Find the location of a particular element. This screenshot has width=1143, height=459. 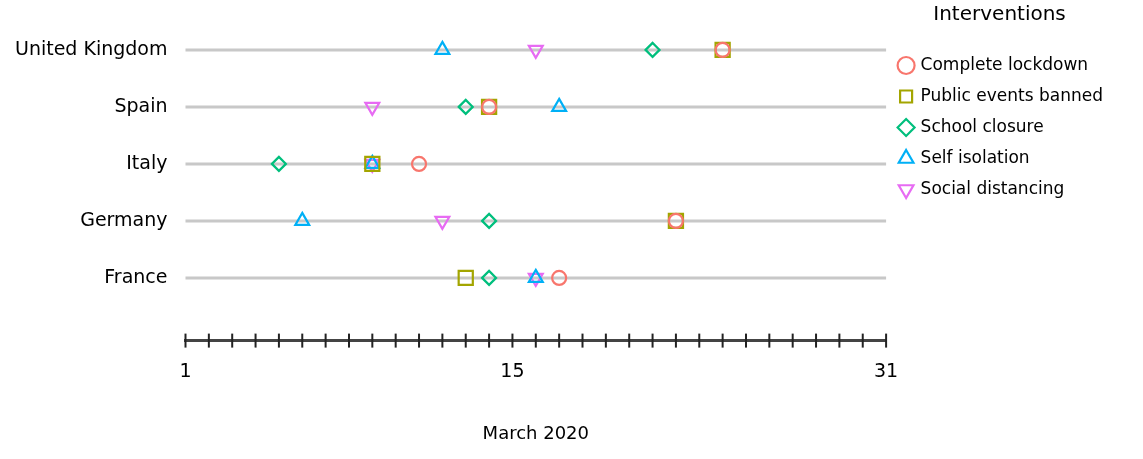

y-tick-label: France is located at coordinates (136, 275).